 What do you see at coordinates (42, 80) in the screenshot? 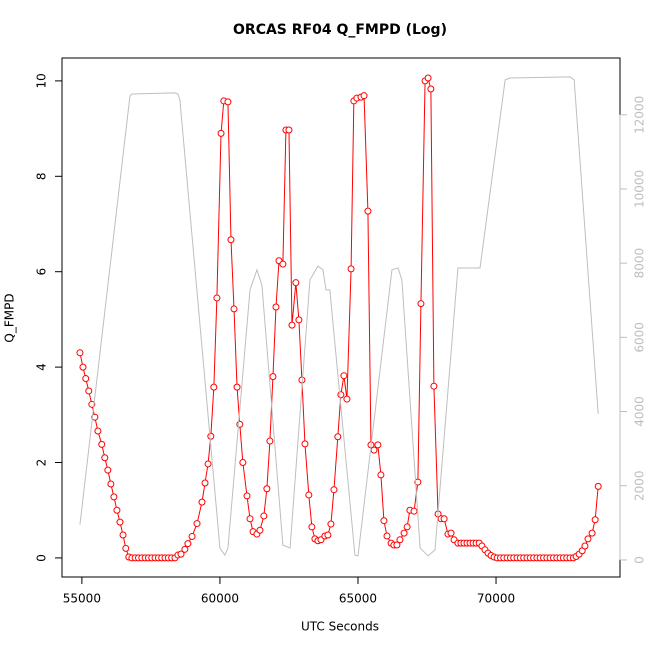
I see `y-tick-label: 10` at bounding box center [42, 80].